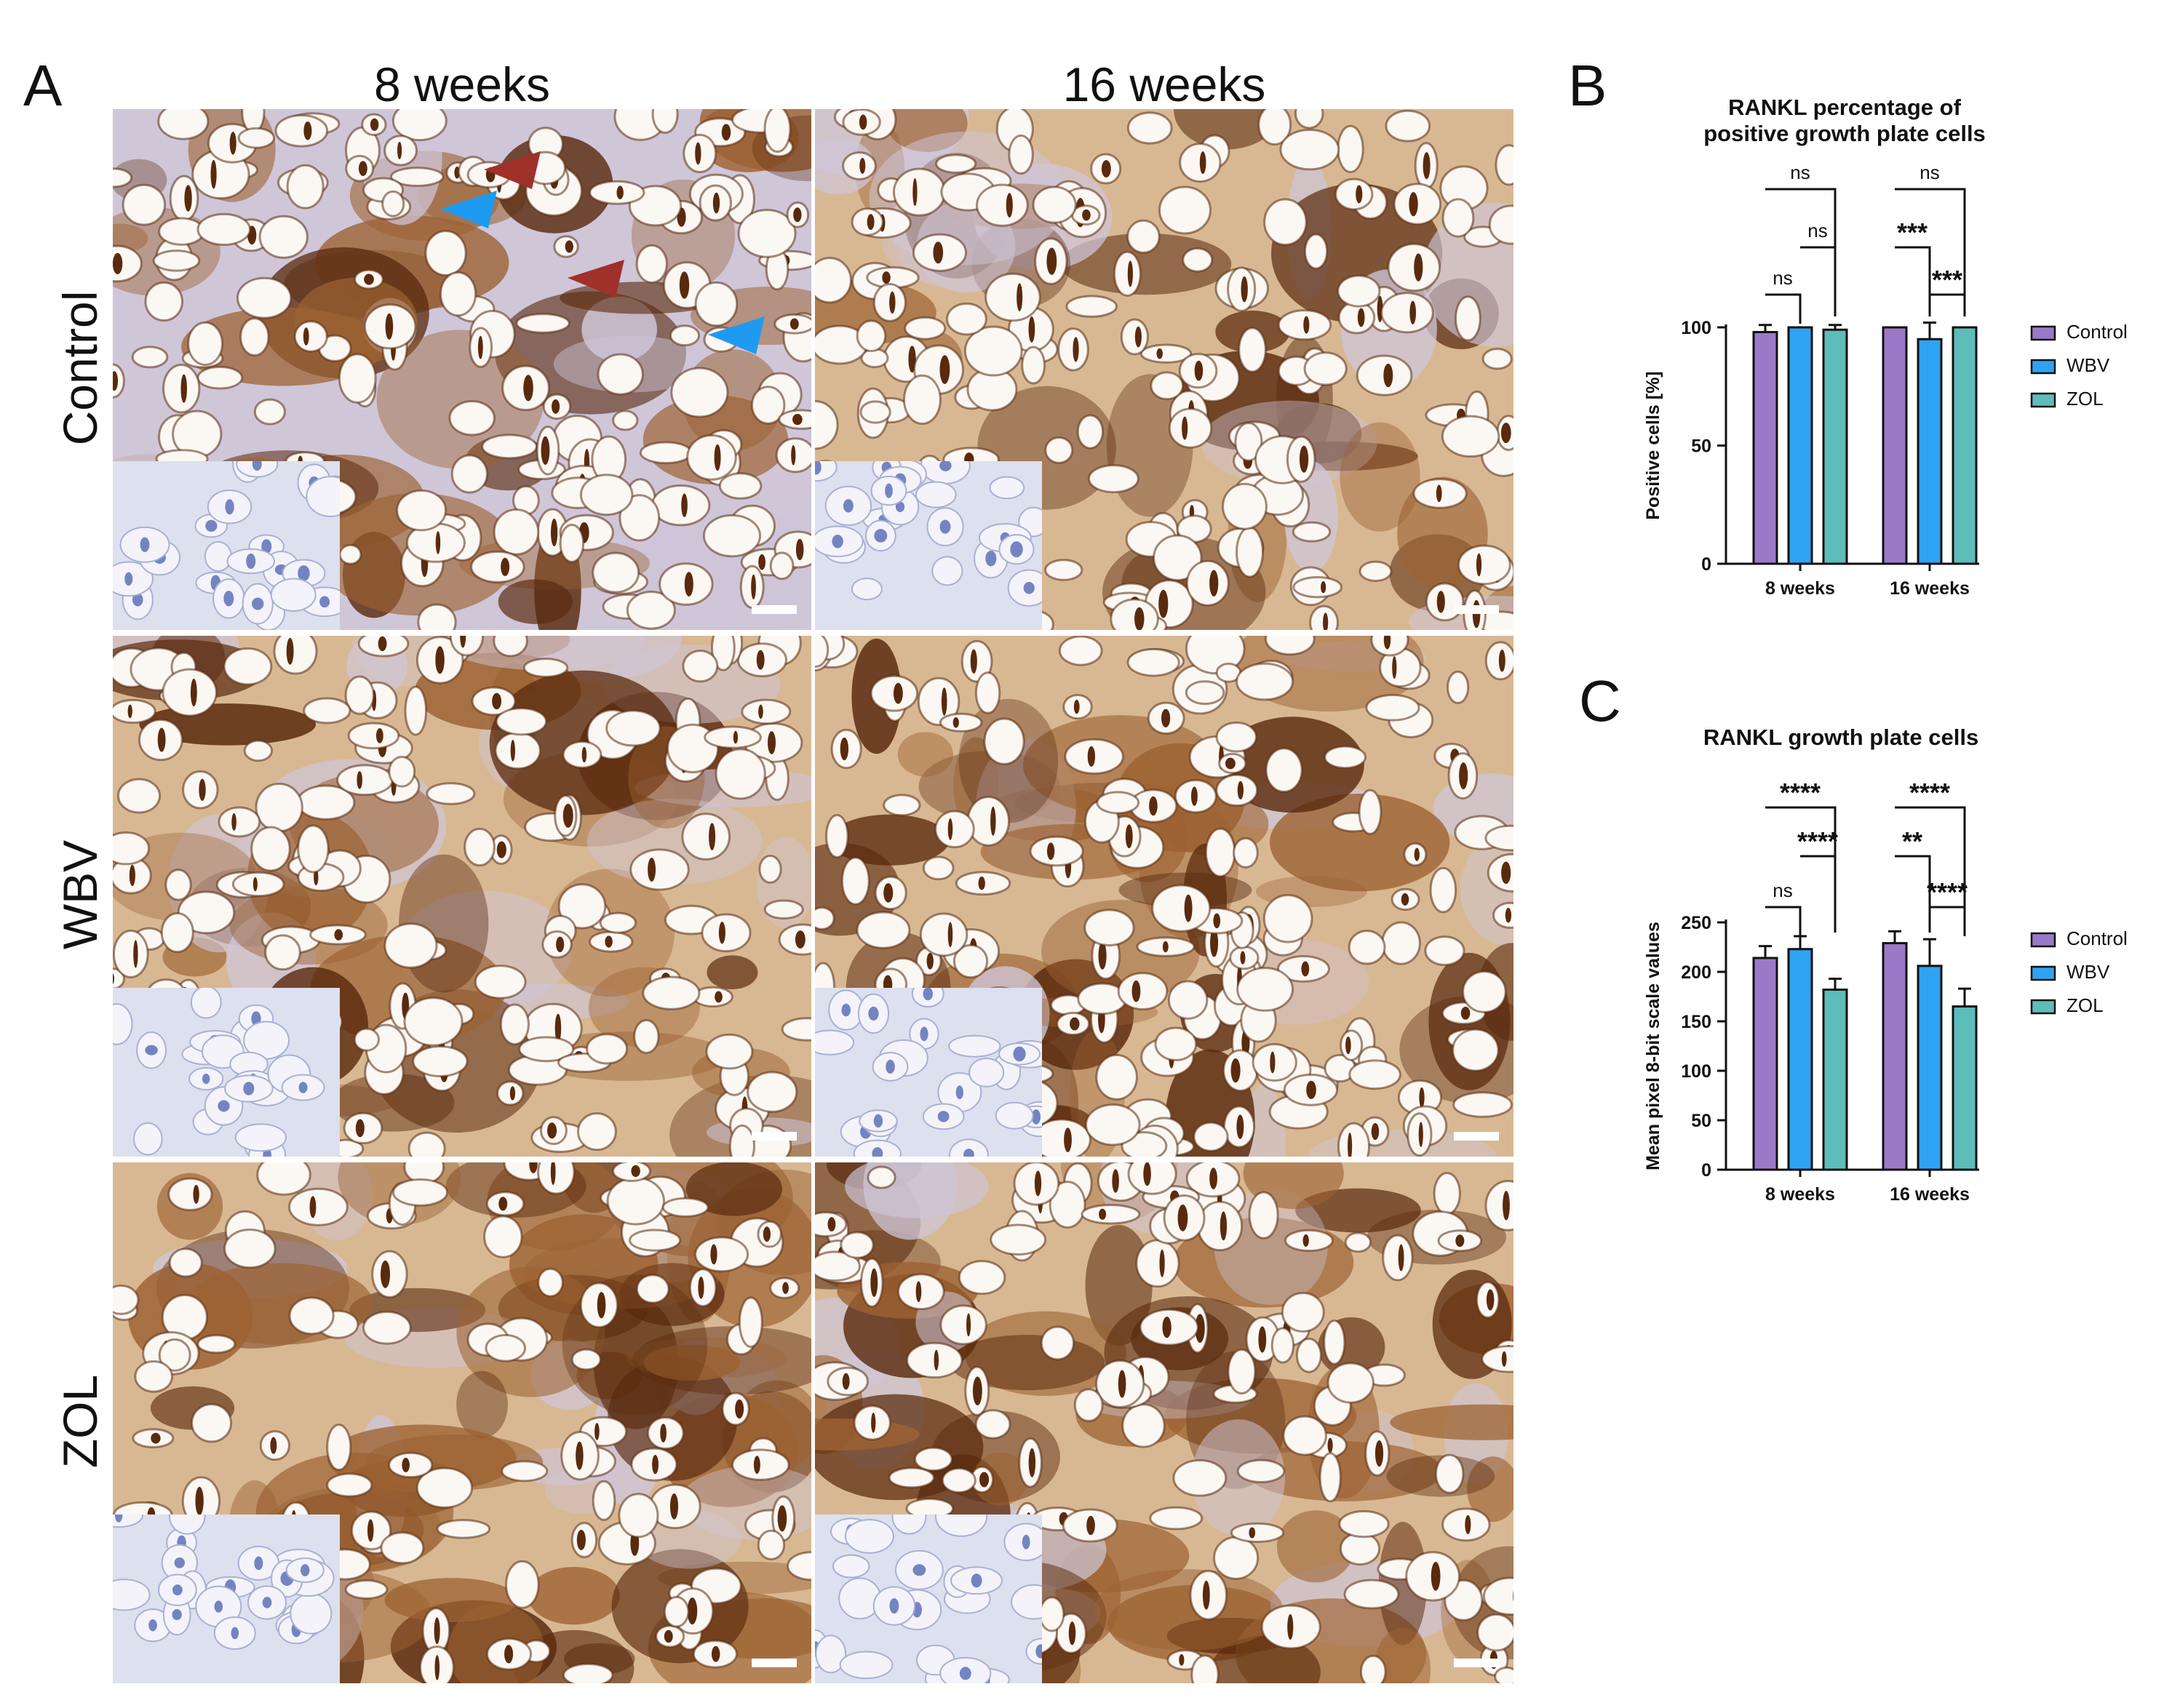 Image resolution: width=2172 pixels, height=1708 pixels. I want to click on chart-title: RANKL percentage of, so click(1844, 107).